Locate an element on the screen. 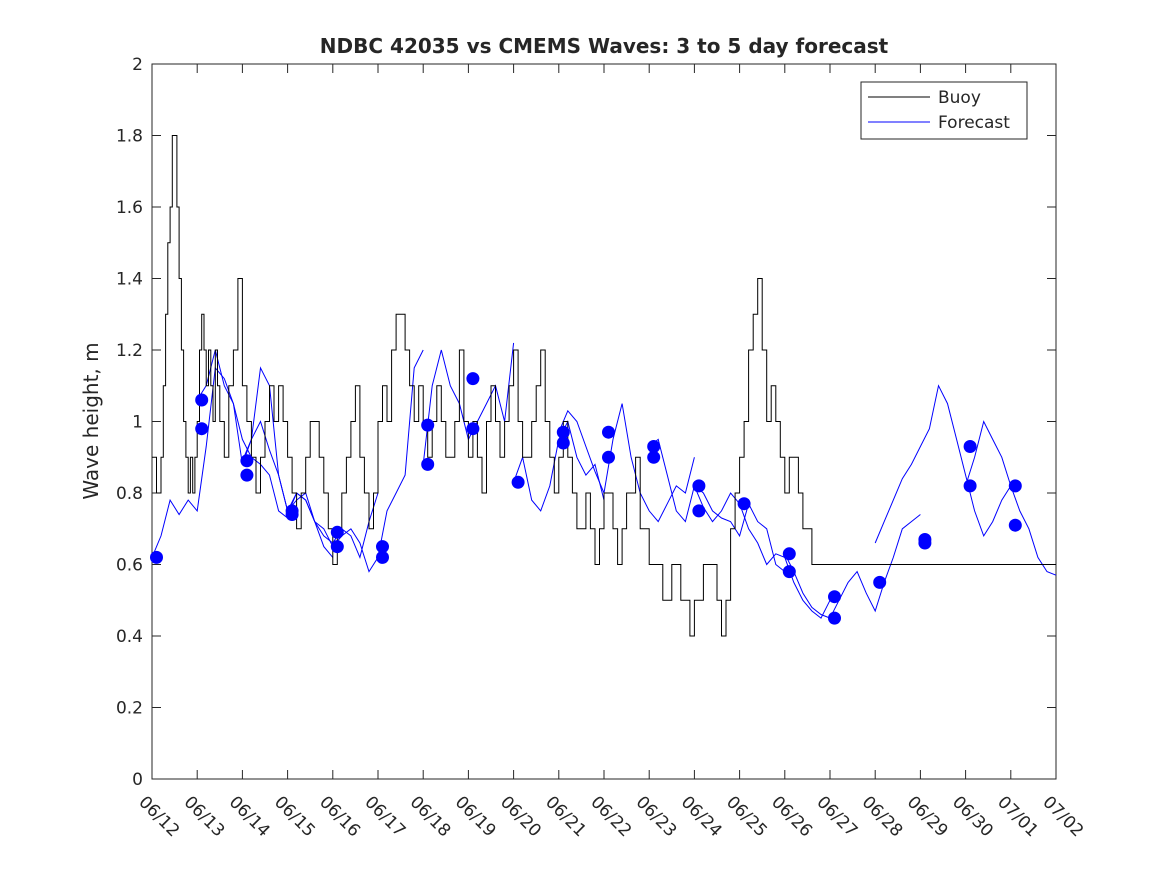 This screenshot has width=1167, height=875. y-tick-label: 1.2 is located at coordinates (129, 351).